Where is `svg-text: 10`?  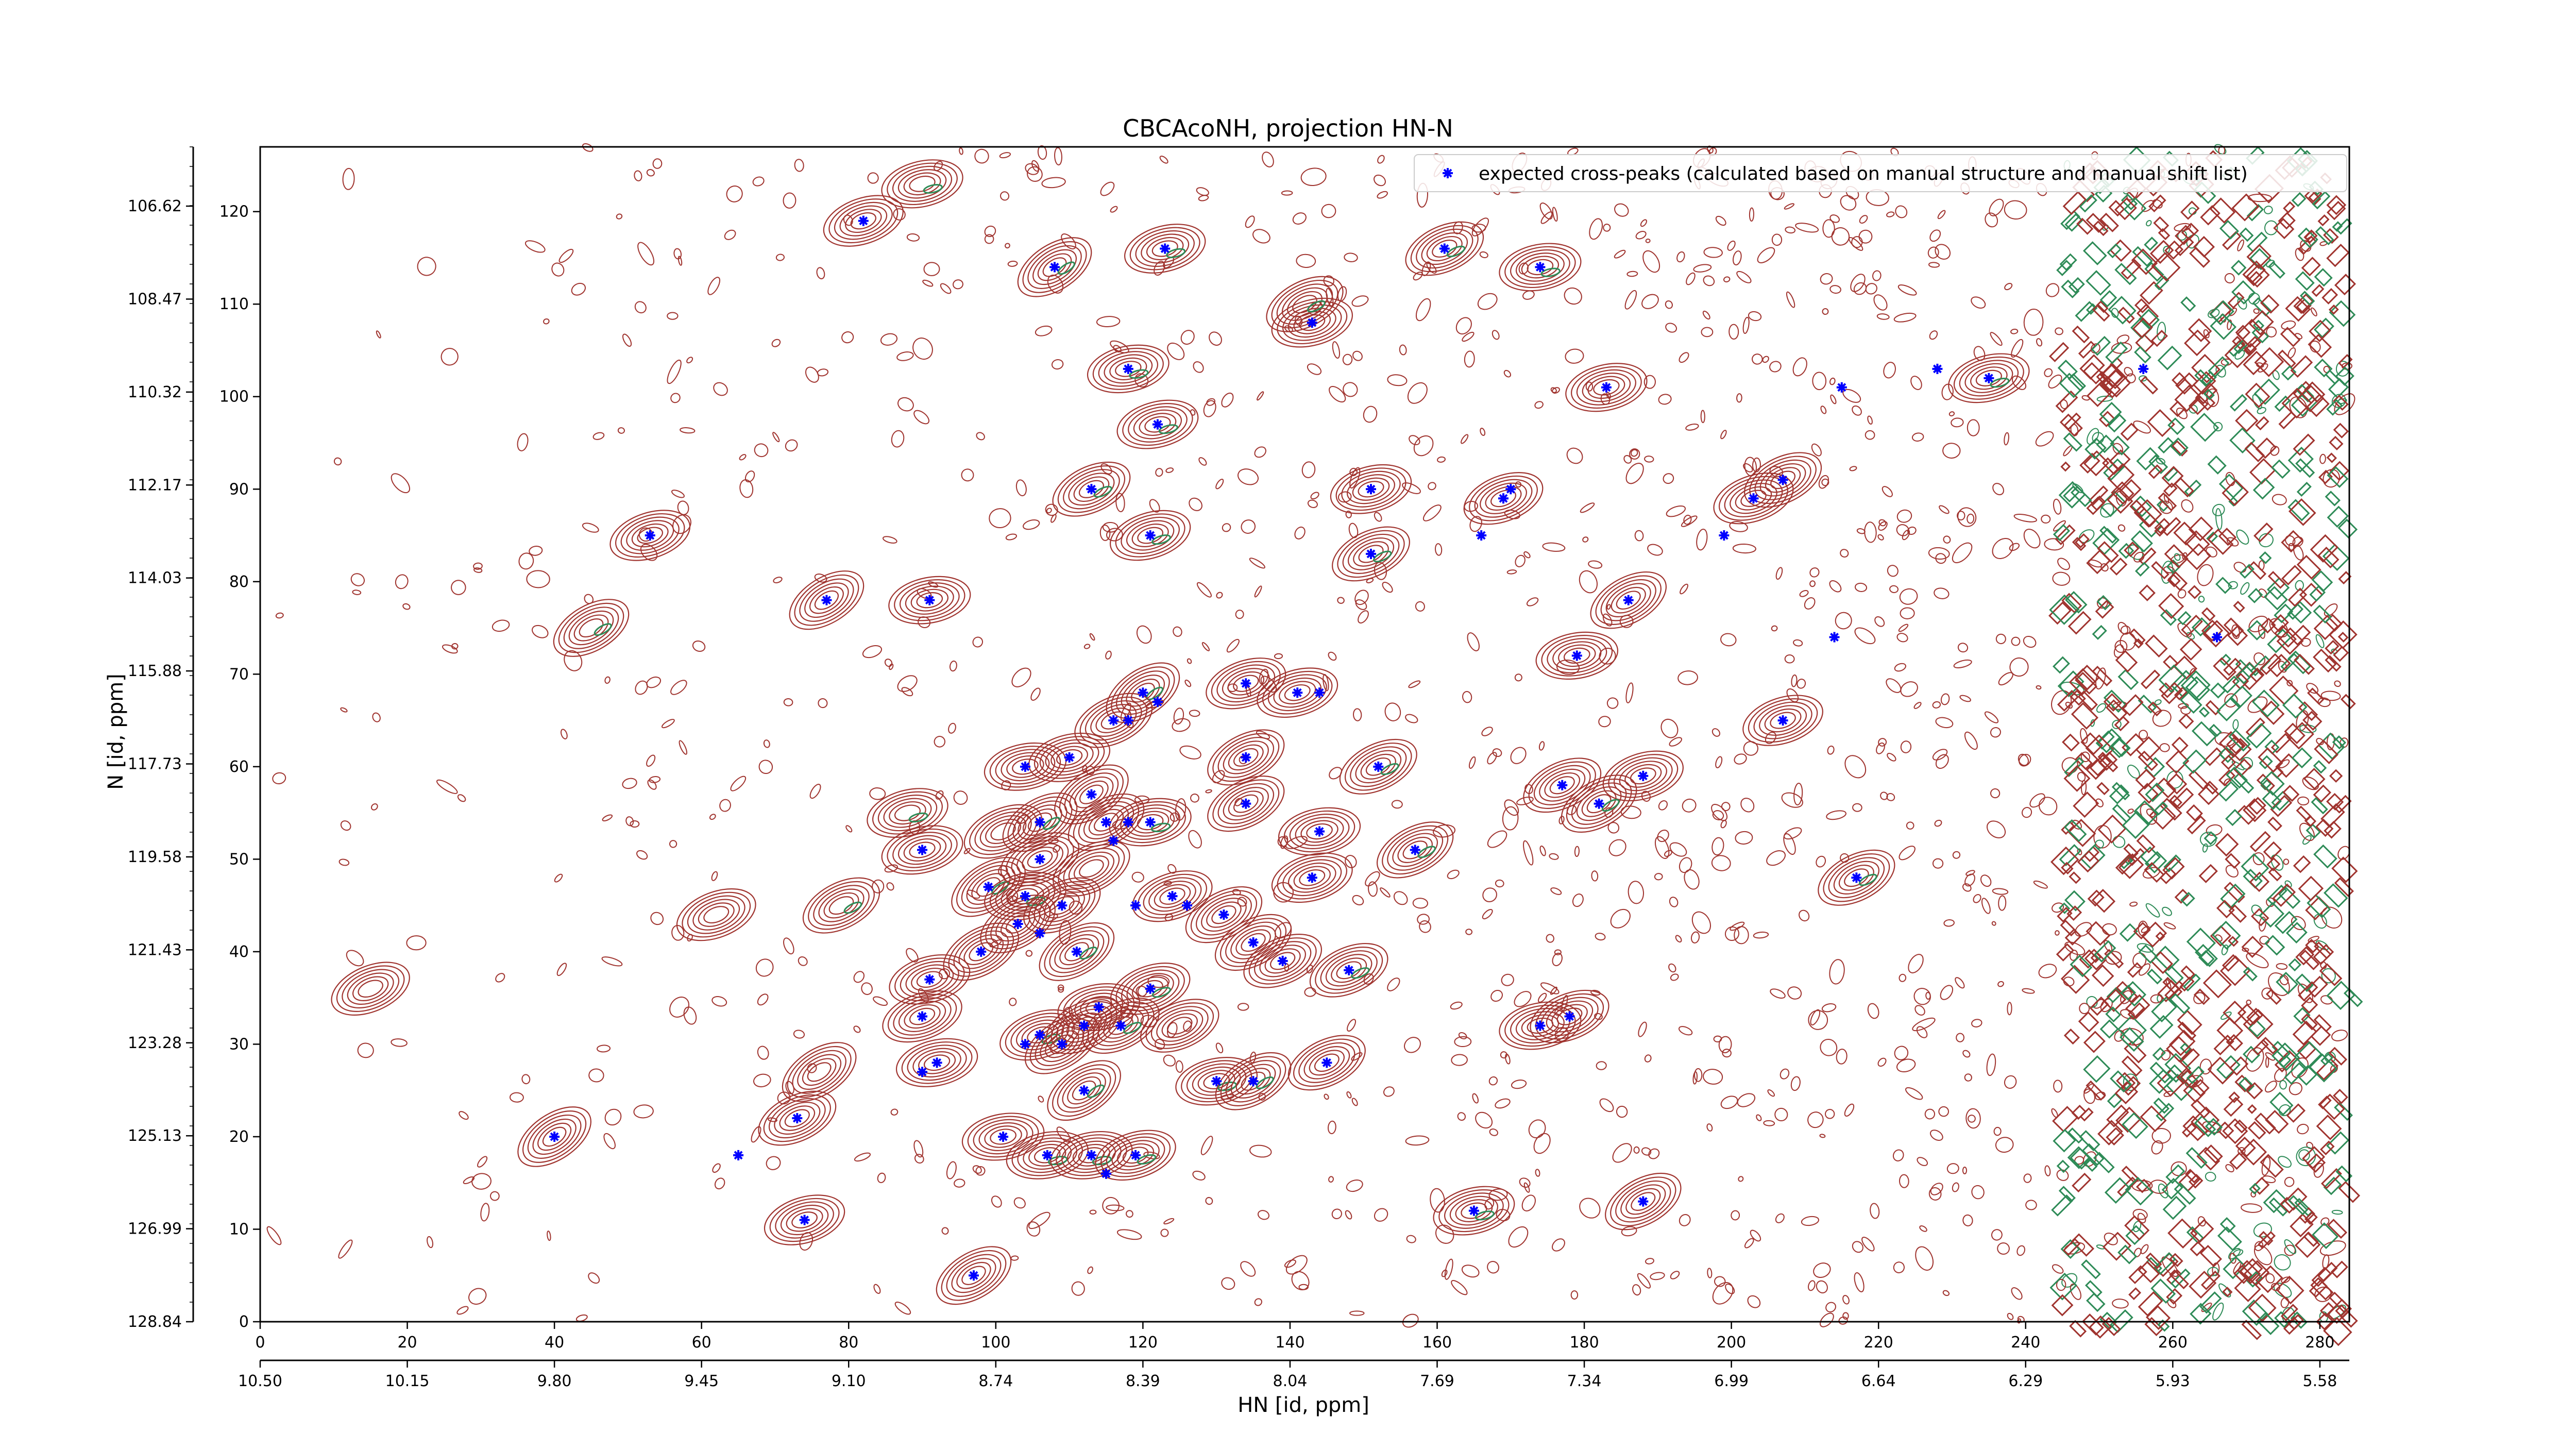
svg-text: 10 is located at coordinates (239, 1229).